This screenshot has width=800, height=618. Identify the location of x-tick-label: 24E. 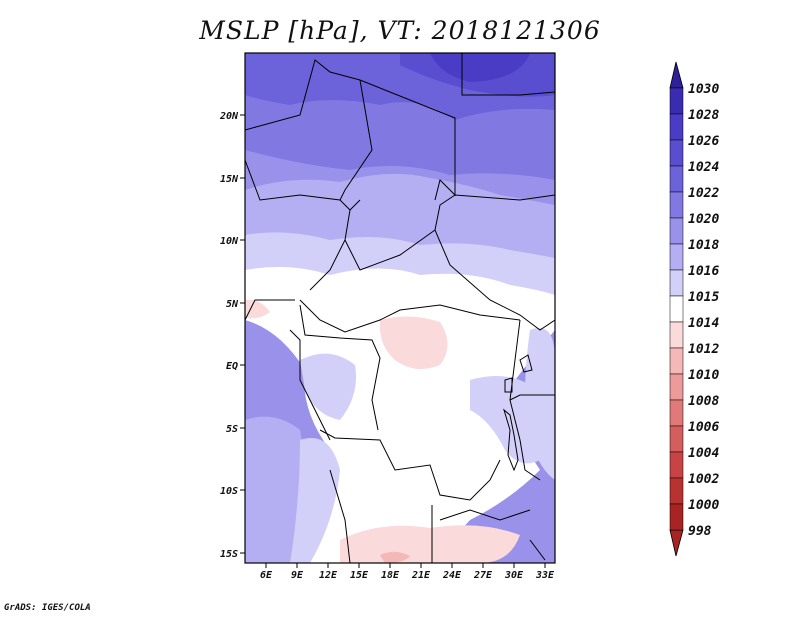
(452, 575).